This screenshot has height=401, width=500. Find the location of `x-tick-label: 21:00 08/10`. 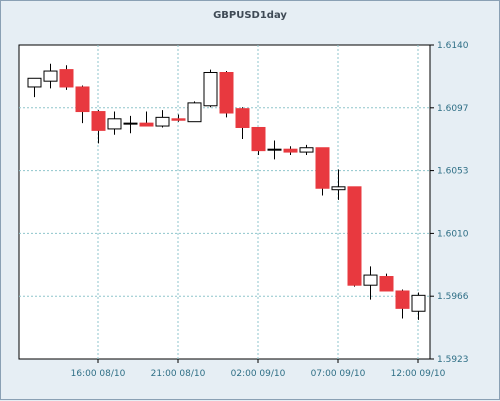

x-tick-label: 21:00 08/10 is located at coordinates (178, 374).